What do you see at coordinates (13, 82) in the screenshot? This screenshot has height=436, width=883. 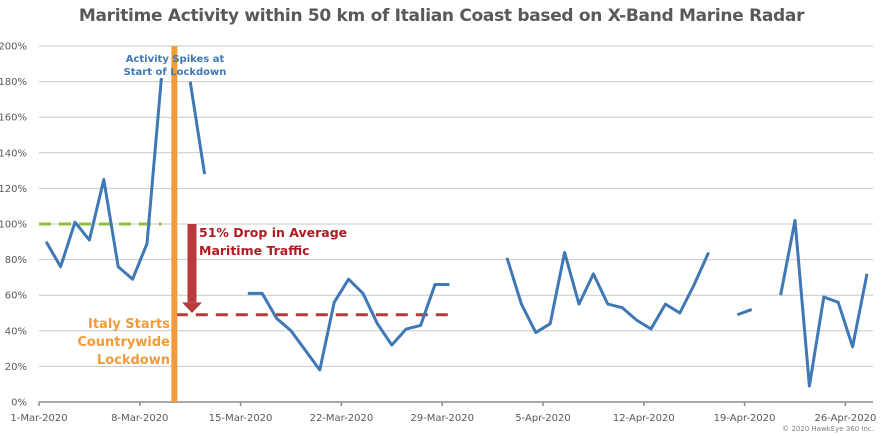 I see `y-tick-label: 180%` at bounding box center [13, 82].